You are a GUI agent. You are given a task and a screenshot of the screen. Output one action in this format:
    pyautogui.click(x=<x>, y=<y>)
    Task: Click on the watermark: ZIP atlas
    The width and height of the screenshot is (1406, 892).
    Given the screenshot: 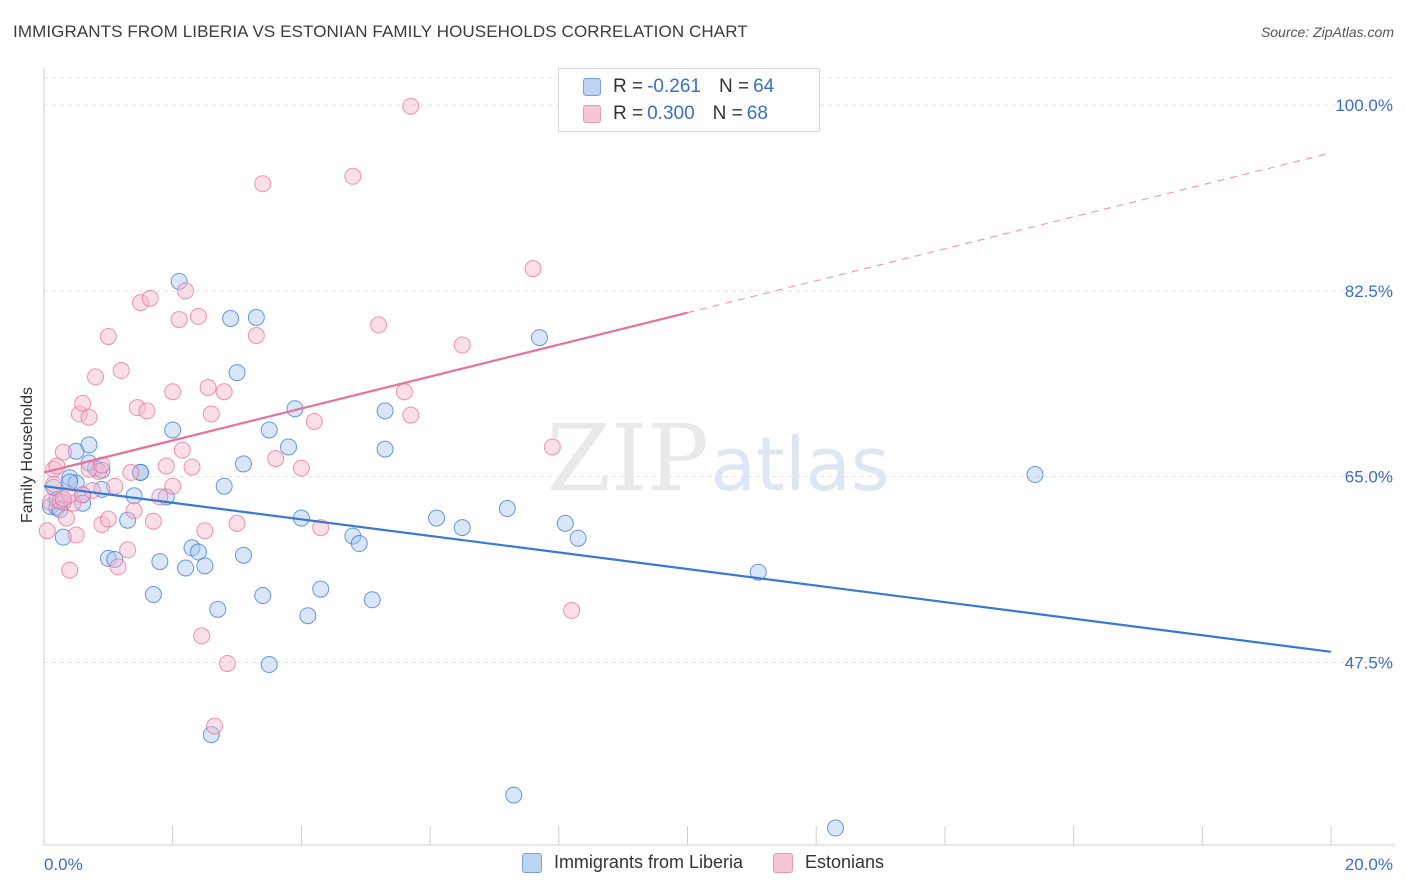 What is the action you would take?
    pyautogui.click(x=718, y=458)
    